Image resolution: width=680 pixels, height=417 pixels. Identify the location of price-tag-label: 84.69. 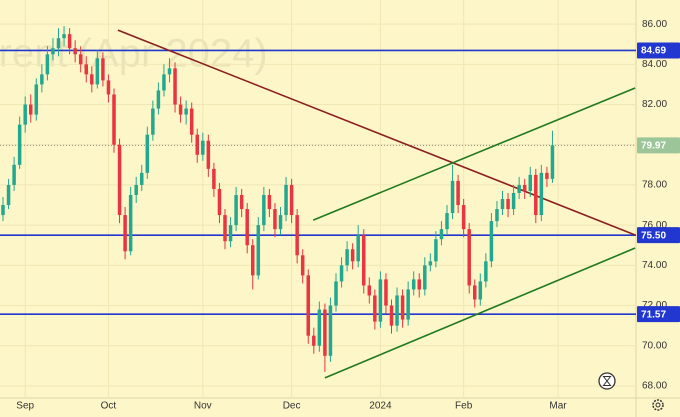
(653, 51).